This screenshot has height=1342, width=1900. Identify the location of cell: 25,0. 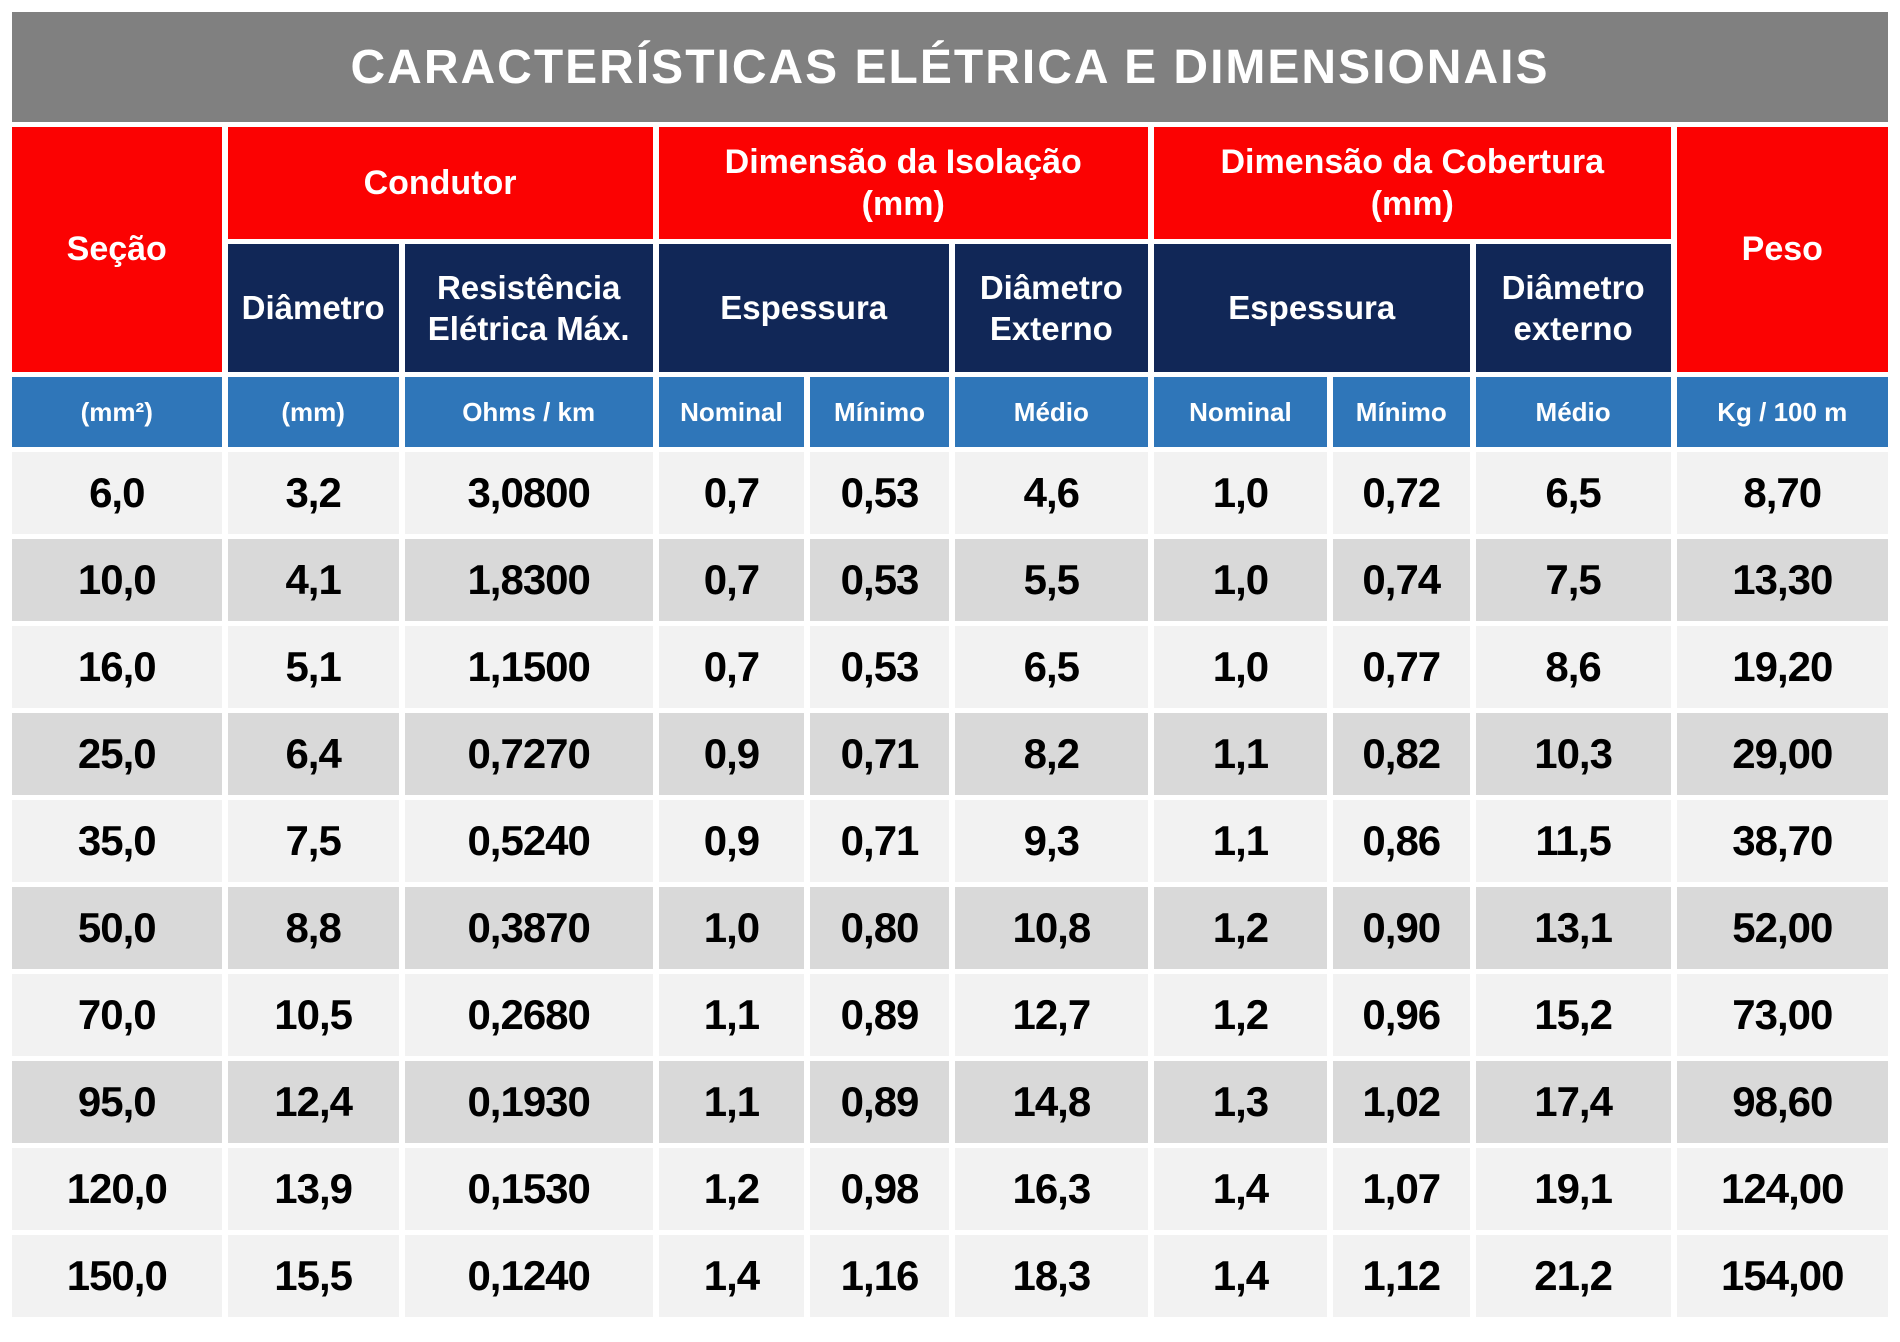
(117, 754).